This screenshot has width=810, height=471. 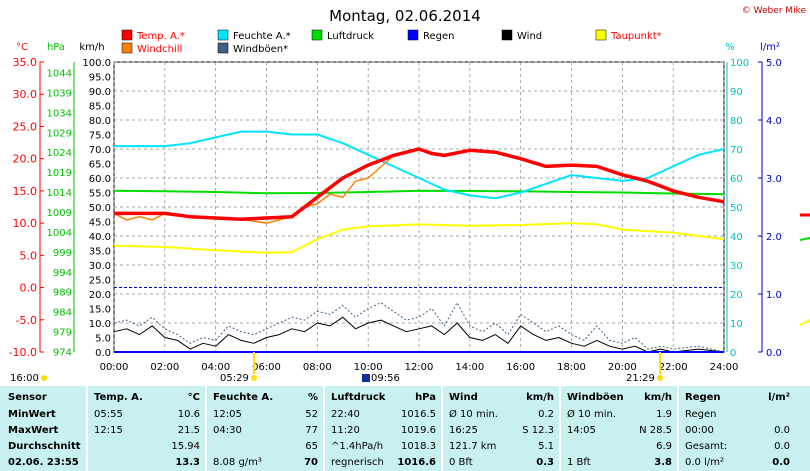 I want to click on cell-value: 52, so click(x=311, y=414).